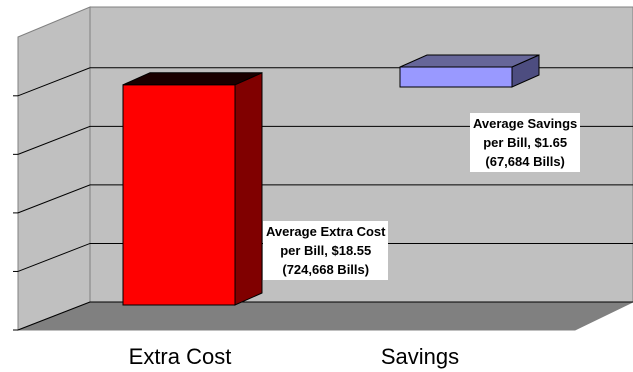  I want to click on data-label-extra-cost-line3: (724,668 Bills), so click(326, 269).